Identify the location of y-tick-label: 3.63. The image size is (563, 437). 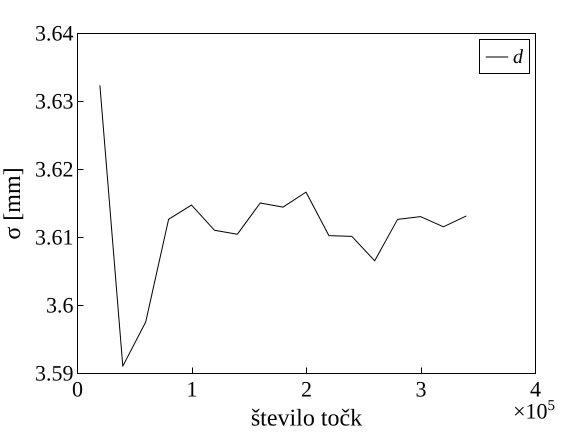
(54, 101).